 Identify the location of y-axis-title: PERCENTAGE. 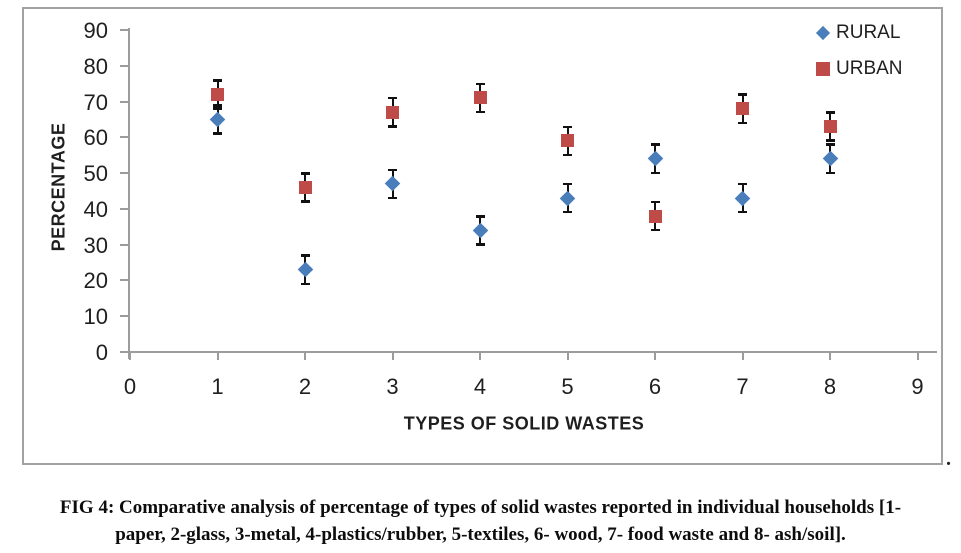
(58, 187).